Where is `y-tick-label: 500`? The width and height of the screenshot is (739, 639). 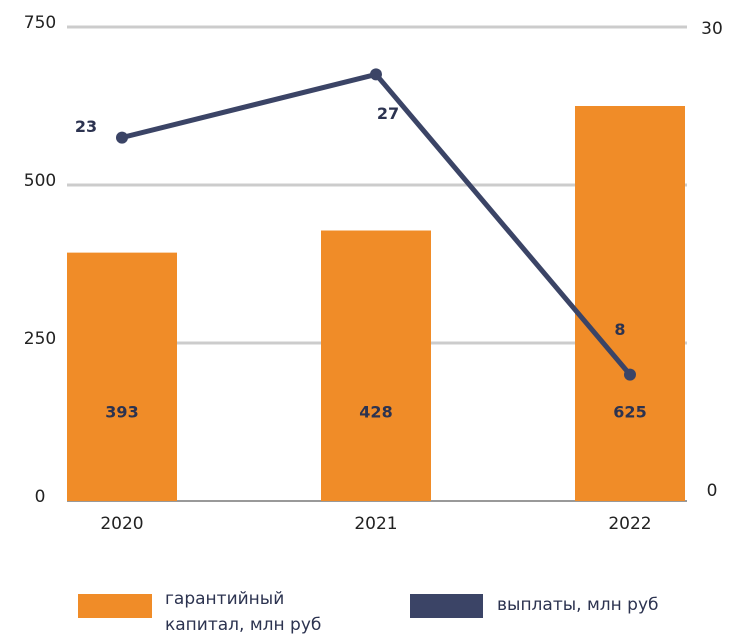
y-tick-label: 500 is located at coordinates (40, 181).